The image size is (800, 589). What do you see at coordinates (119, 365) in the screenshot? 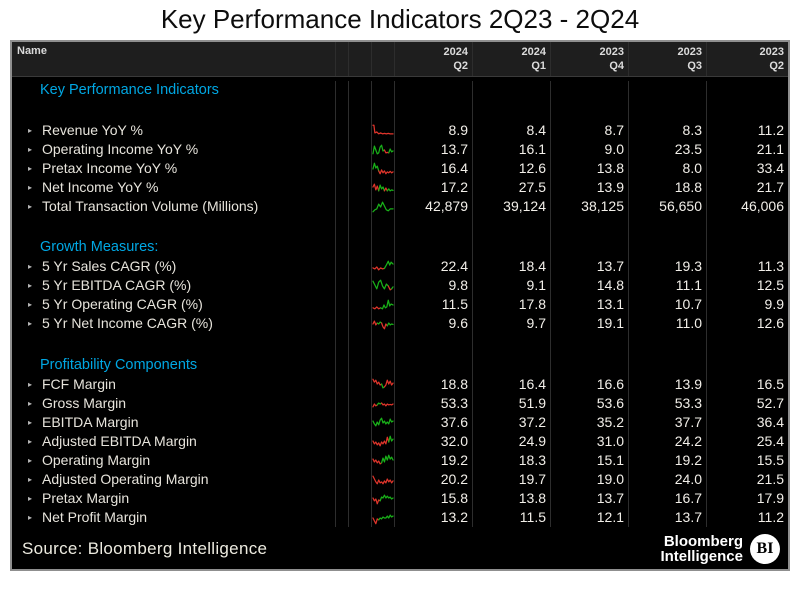
I see `section-header-label: Profitability Components` at bounding box center [119, 365].